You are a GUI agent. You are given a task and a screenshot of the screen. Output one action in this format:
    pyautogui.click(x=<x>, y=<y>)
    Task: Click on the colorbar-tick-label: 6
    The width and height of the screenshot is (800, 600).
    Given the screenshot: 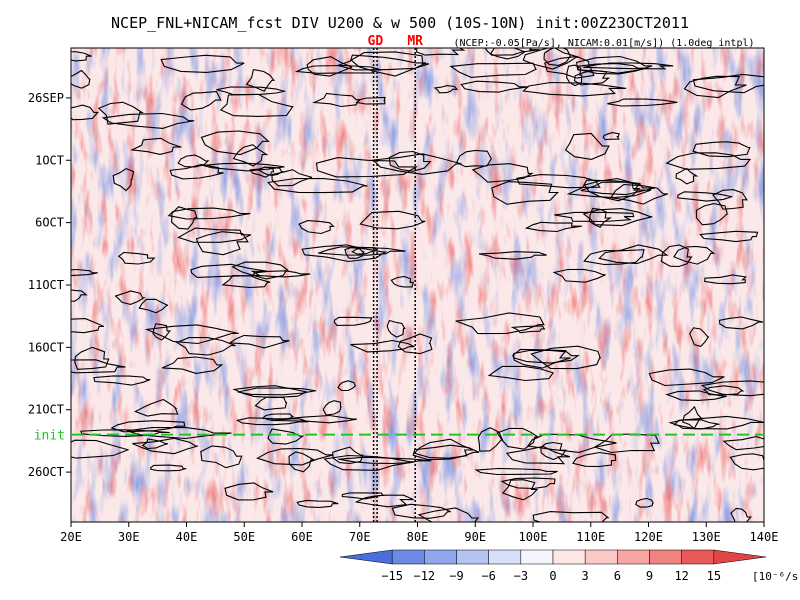 What is the action you would take?
    pyautogui.click(x=617, y=576)
    